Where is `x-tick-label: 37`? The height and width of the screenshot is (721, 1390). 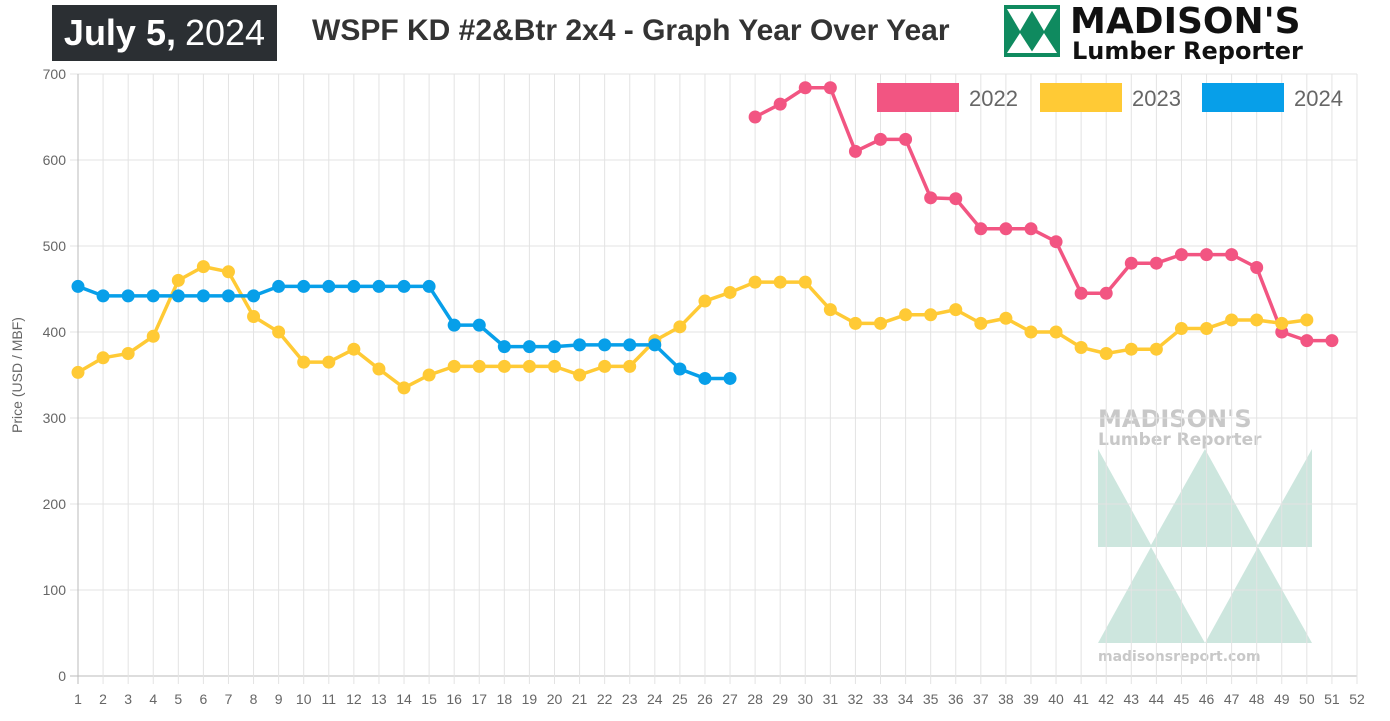 x-tick-label: 37 is located at coordinates (981, 699).